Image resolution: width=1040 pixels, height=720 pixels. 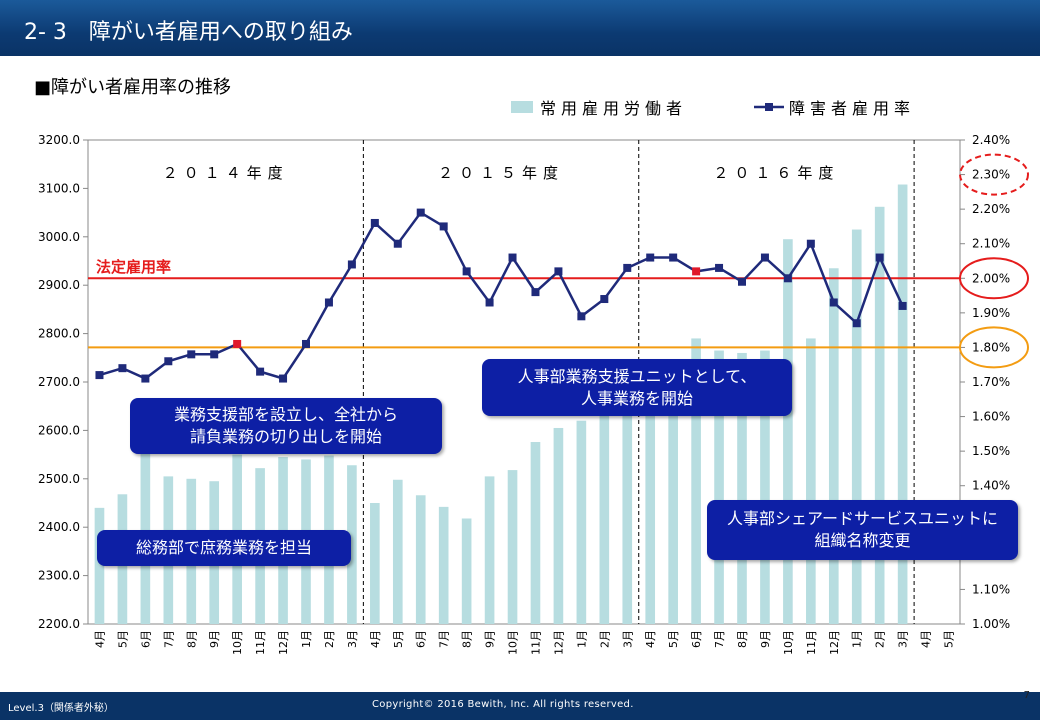 I want to click on left-axis-tick: 3200.0, so click(x=59, y=140).